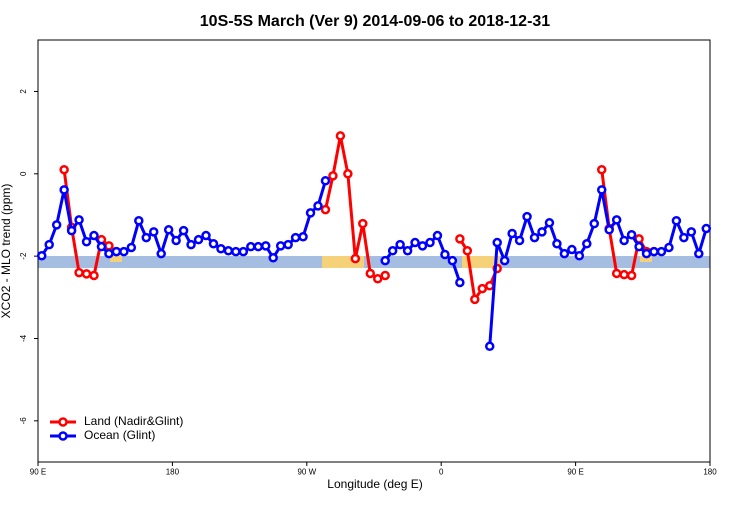 This screenshot has height=505, width=750. I want to click on y-tick-label: -4, so click(23, 338).